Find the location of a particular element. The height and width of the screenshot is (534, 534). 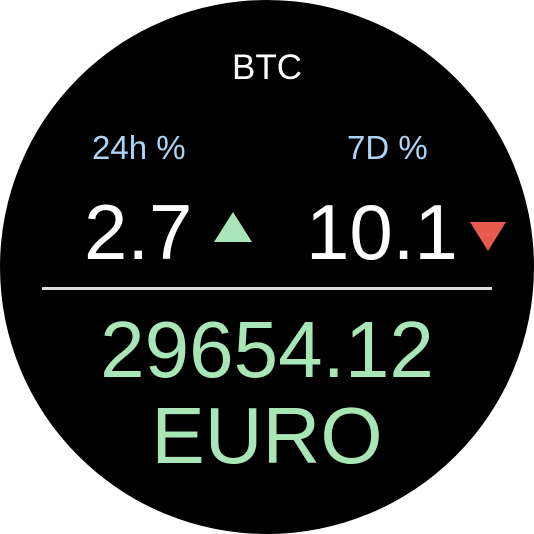

change-7d-label: 7D % is located at coordinates (387, 147).